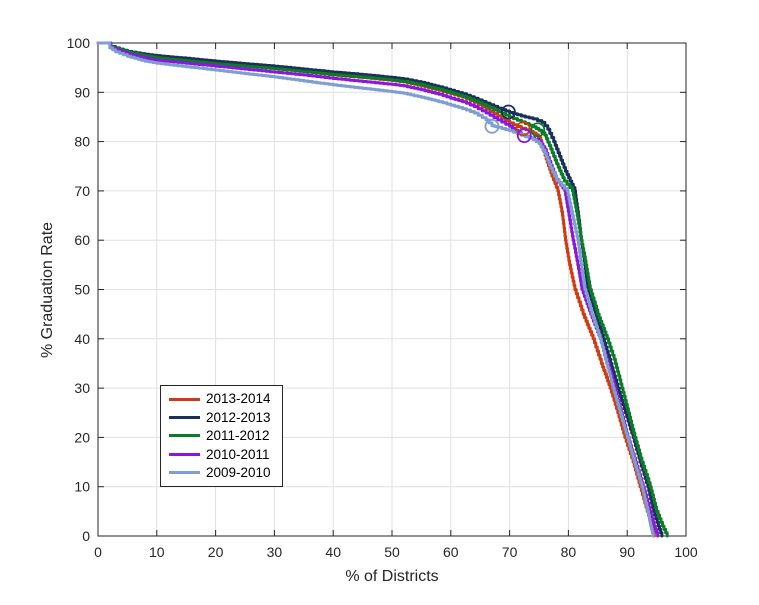  Describe the element at coordinates (79, 43) in the screenshot. I see `y-tick-label: 100` at that location.